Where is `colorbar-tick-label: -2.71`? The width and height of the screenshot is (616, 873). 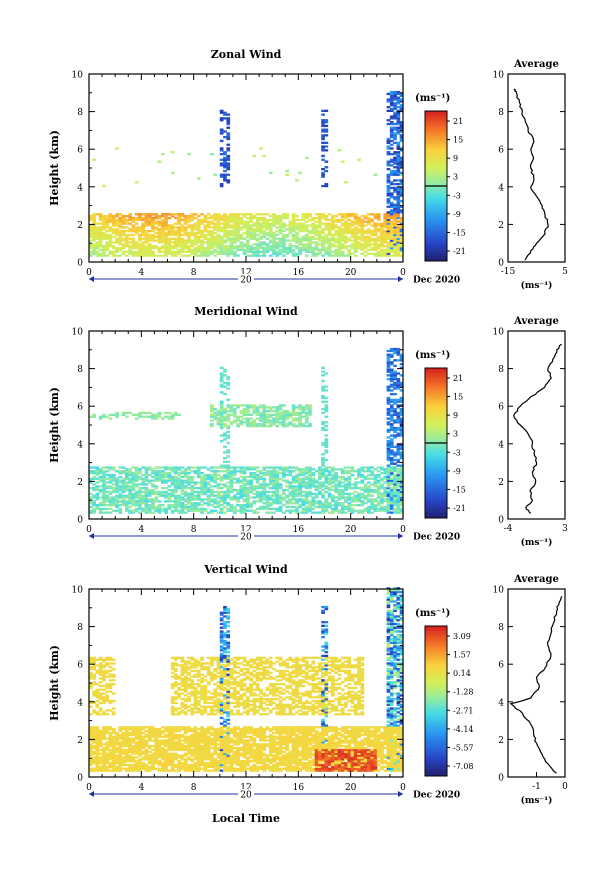 colorbar-tick-label: -2.71 is located at coordinates (463, 710).